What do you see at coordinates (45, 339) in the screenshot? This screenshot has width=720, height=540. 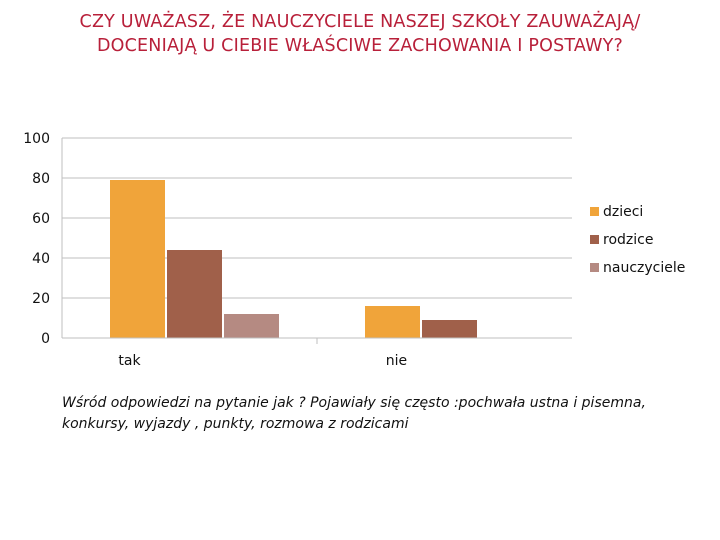 I see `y-tick-label: 0` at bounding box center [45, 339].